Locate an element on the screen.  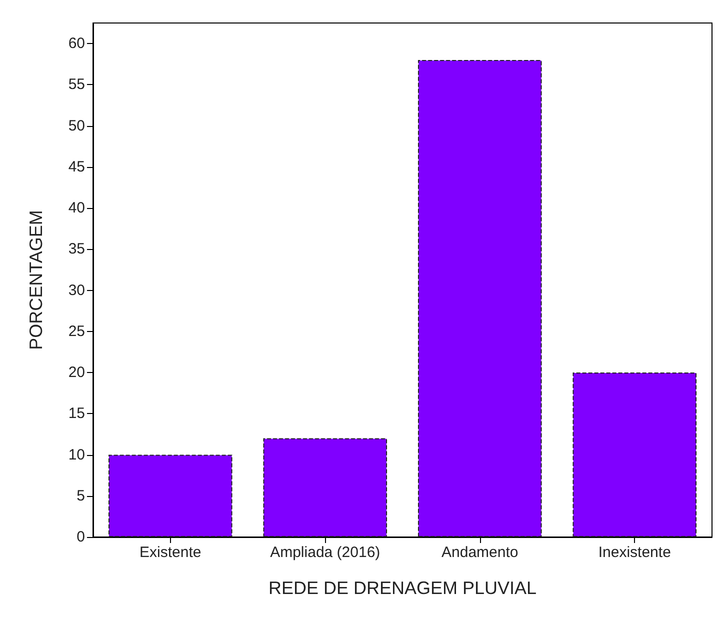
y-tick-label: 60 is located at coordinates (76, 43).